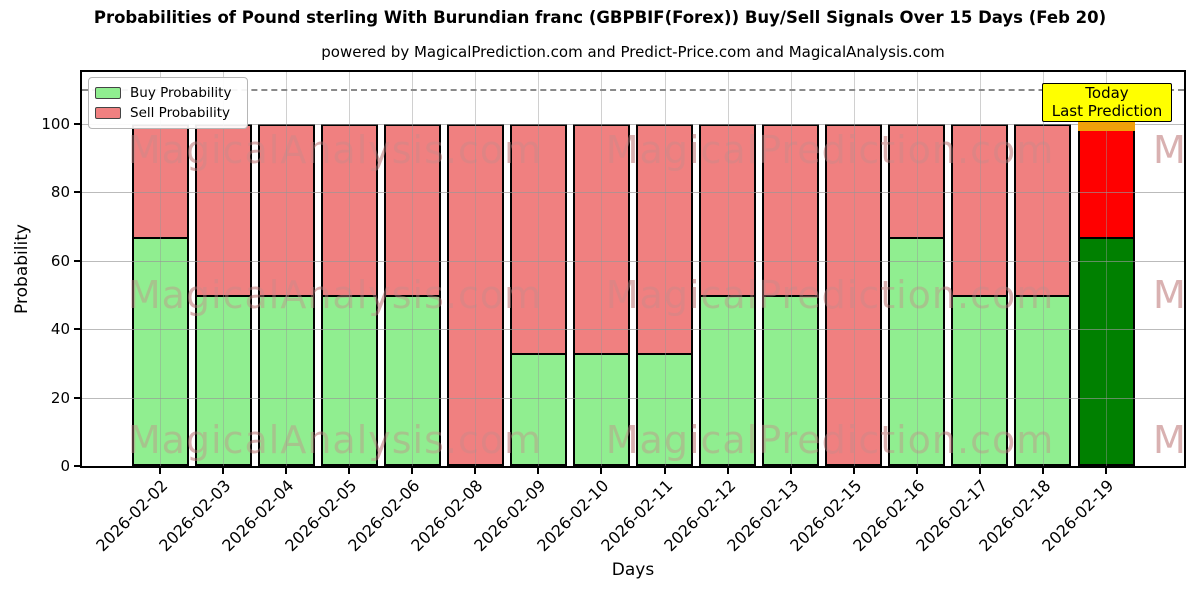 This screenshot has width=1200, height=600. I want to click on today-annotation-box: Today Last Prediction, so click(1107, 102).